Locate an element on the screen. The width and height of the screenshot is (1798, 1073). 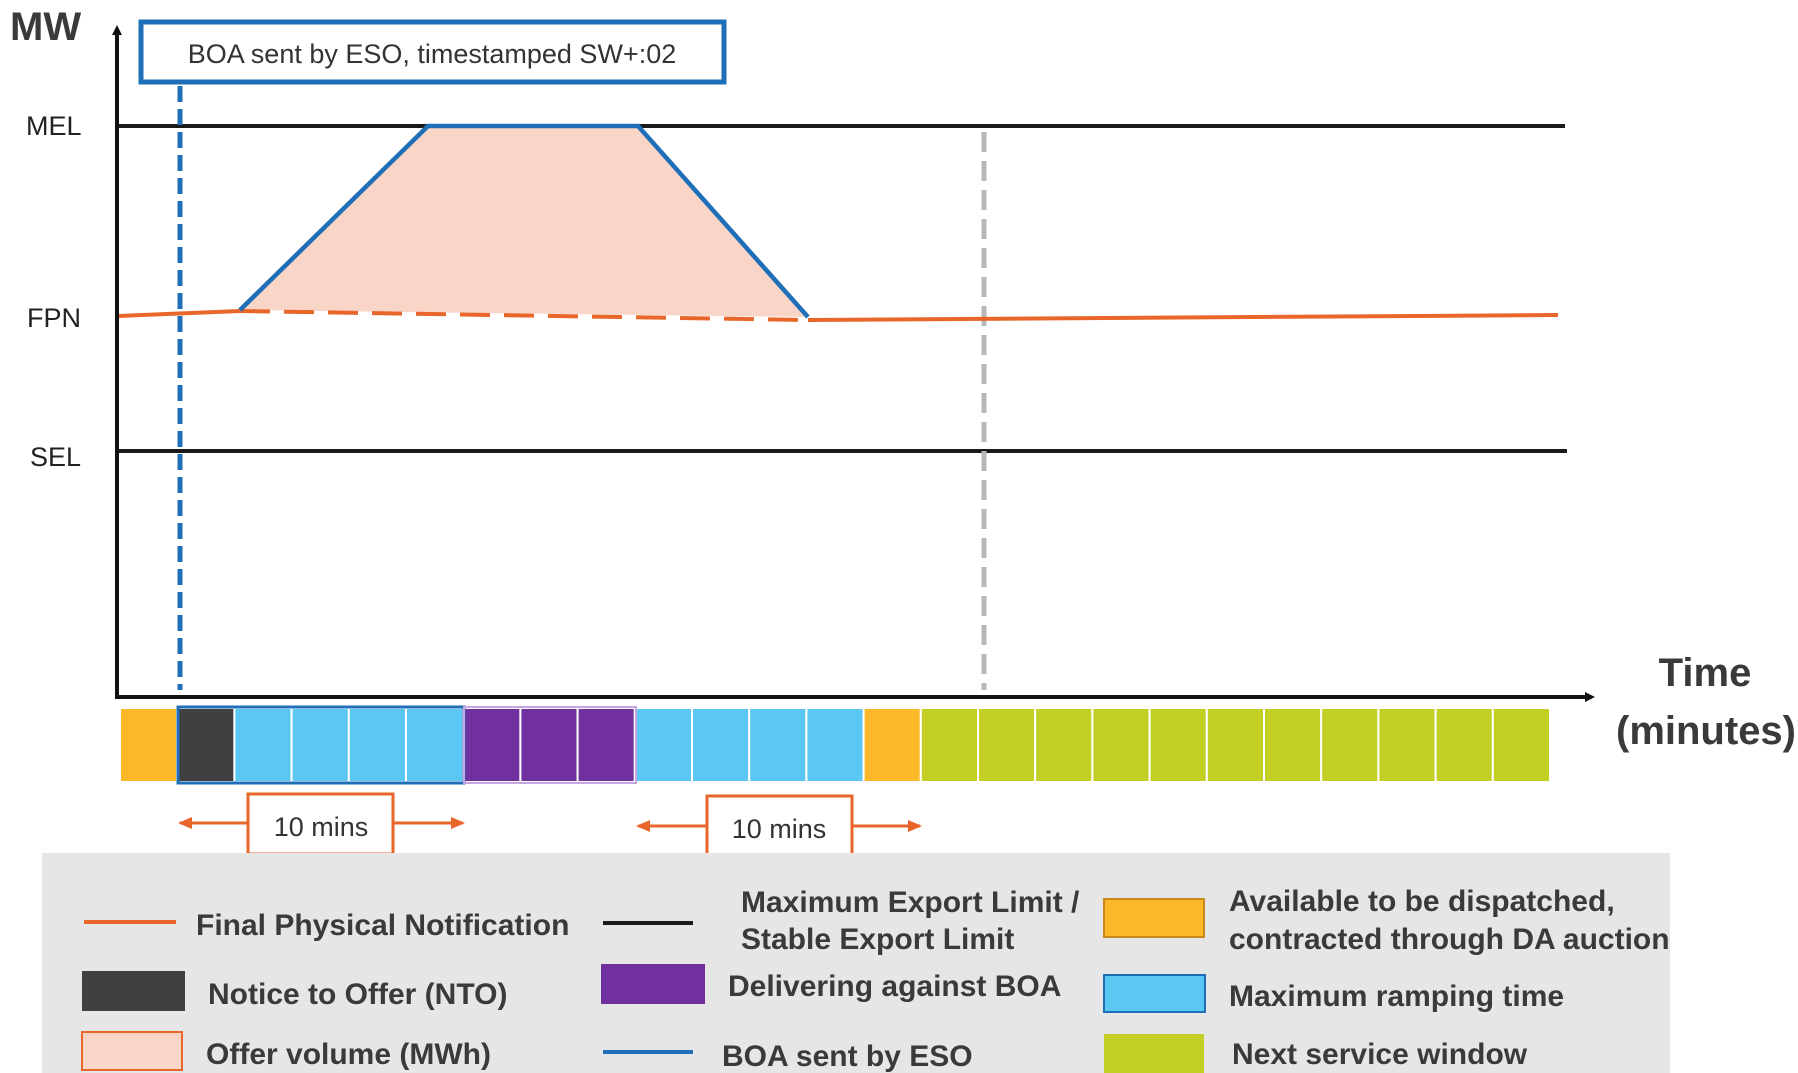
duration-second: 10 mins is located at coordinates (779, 826).